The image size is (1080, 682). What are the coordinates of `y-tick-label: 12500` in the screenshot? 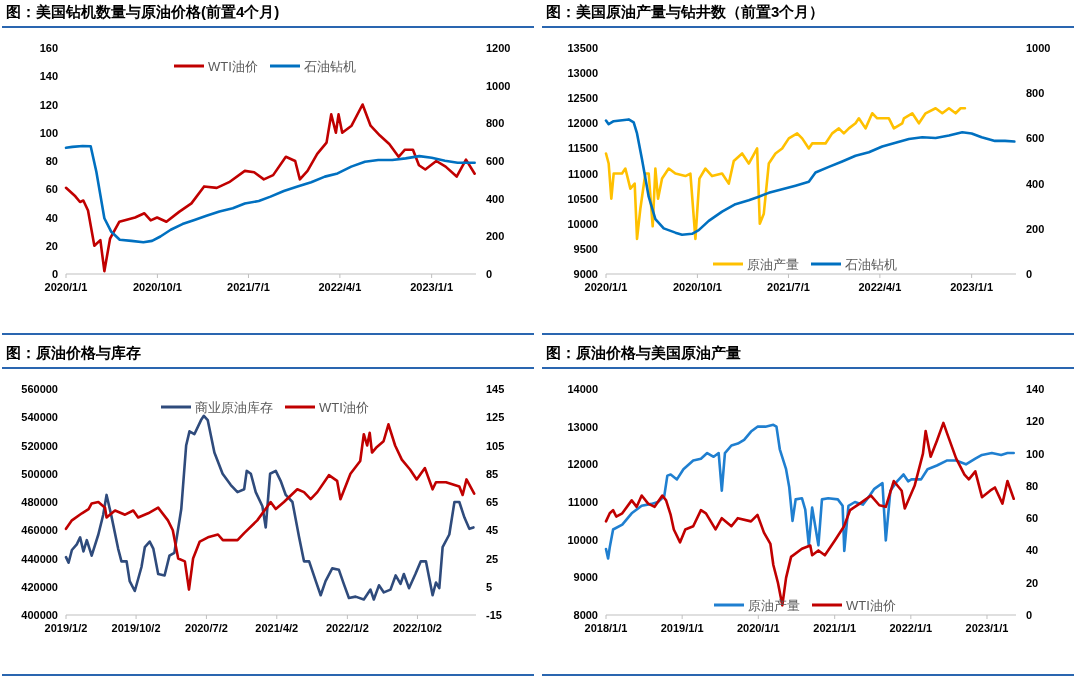 It's located at (582, 98).